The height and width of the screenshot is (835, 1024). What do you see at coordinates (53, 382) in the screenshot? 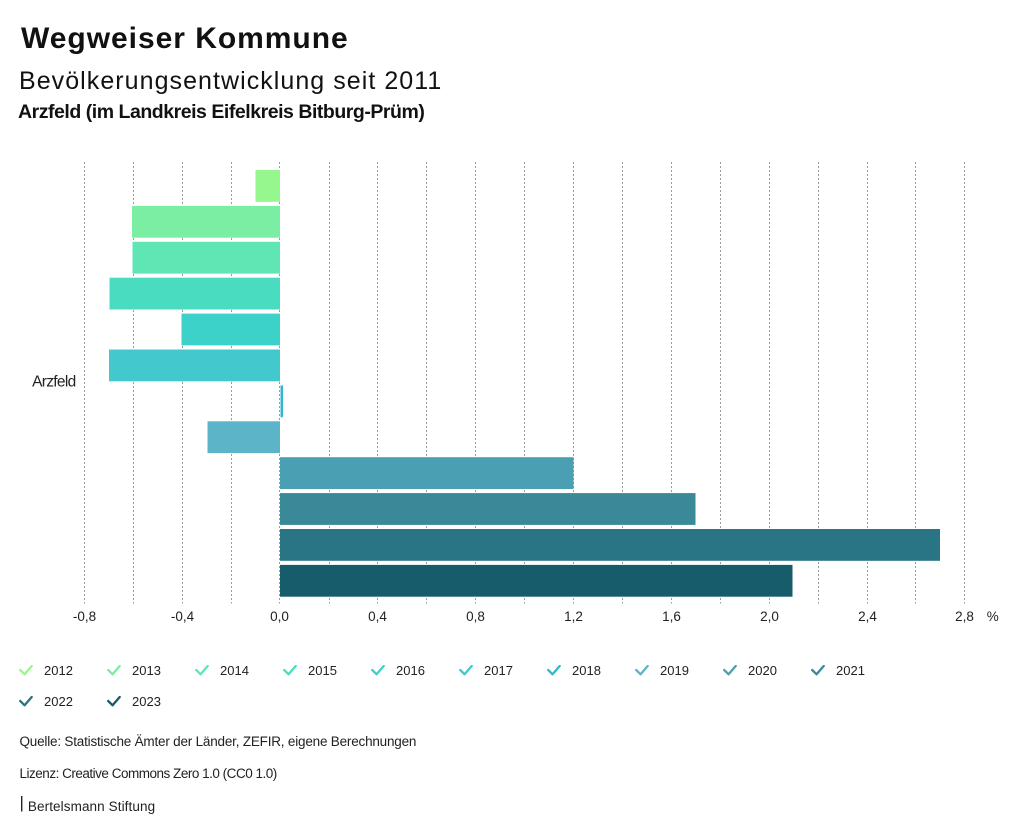
I see `svg-text: Arzfeld` at bounding box center [53, 382].